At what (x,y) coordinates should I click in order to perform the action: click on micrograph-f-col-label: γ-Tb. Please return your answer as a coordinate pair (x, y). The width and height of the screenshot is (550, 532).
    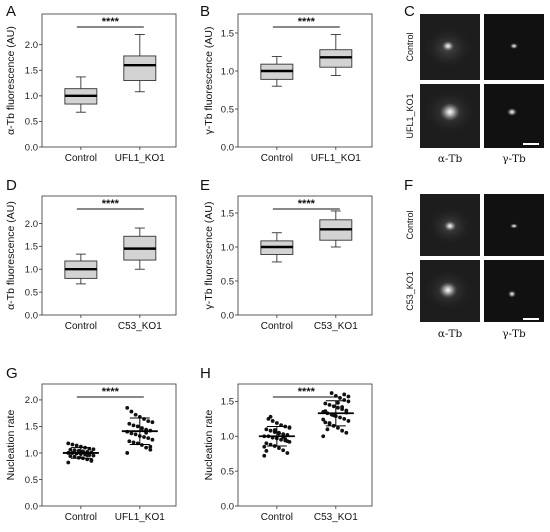
    Looking at the image, I should click on (514, 334).